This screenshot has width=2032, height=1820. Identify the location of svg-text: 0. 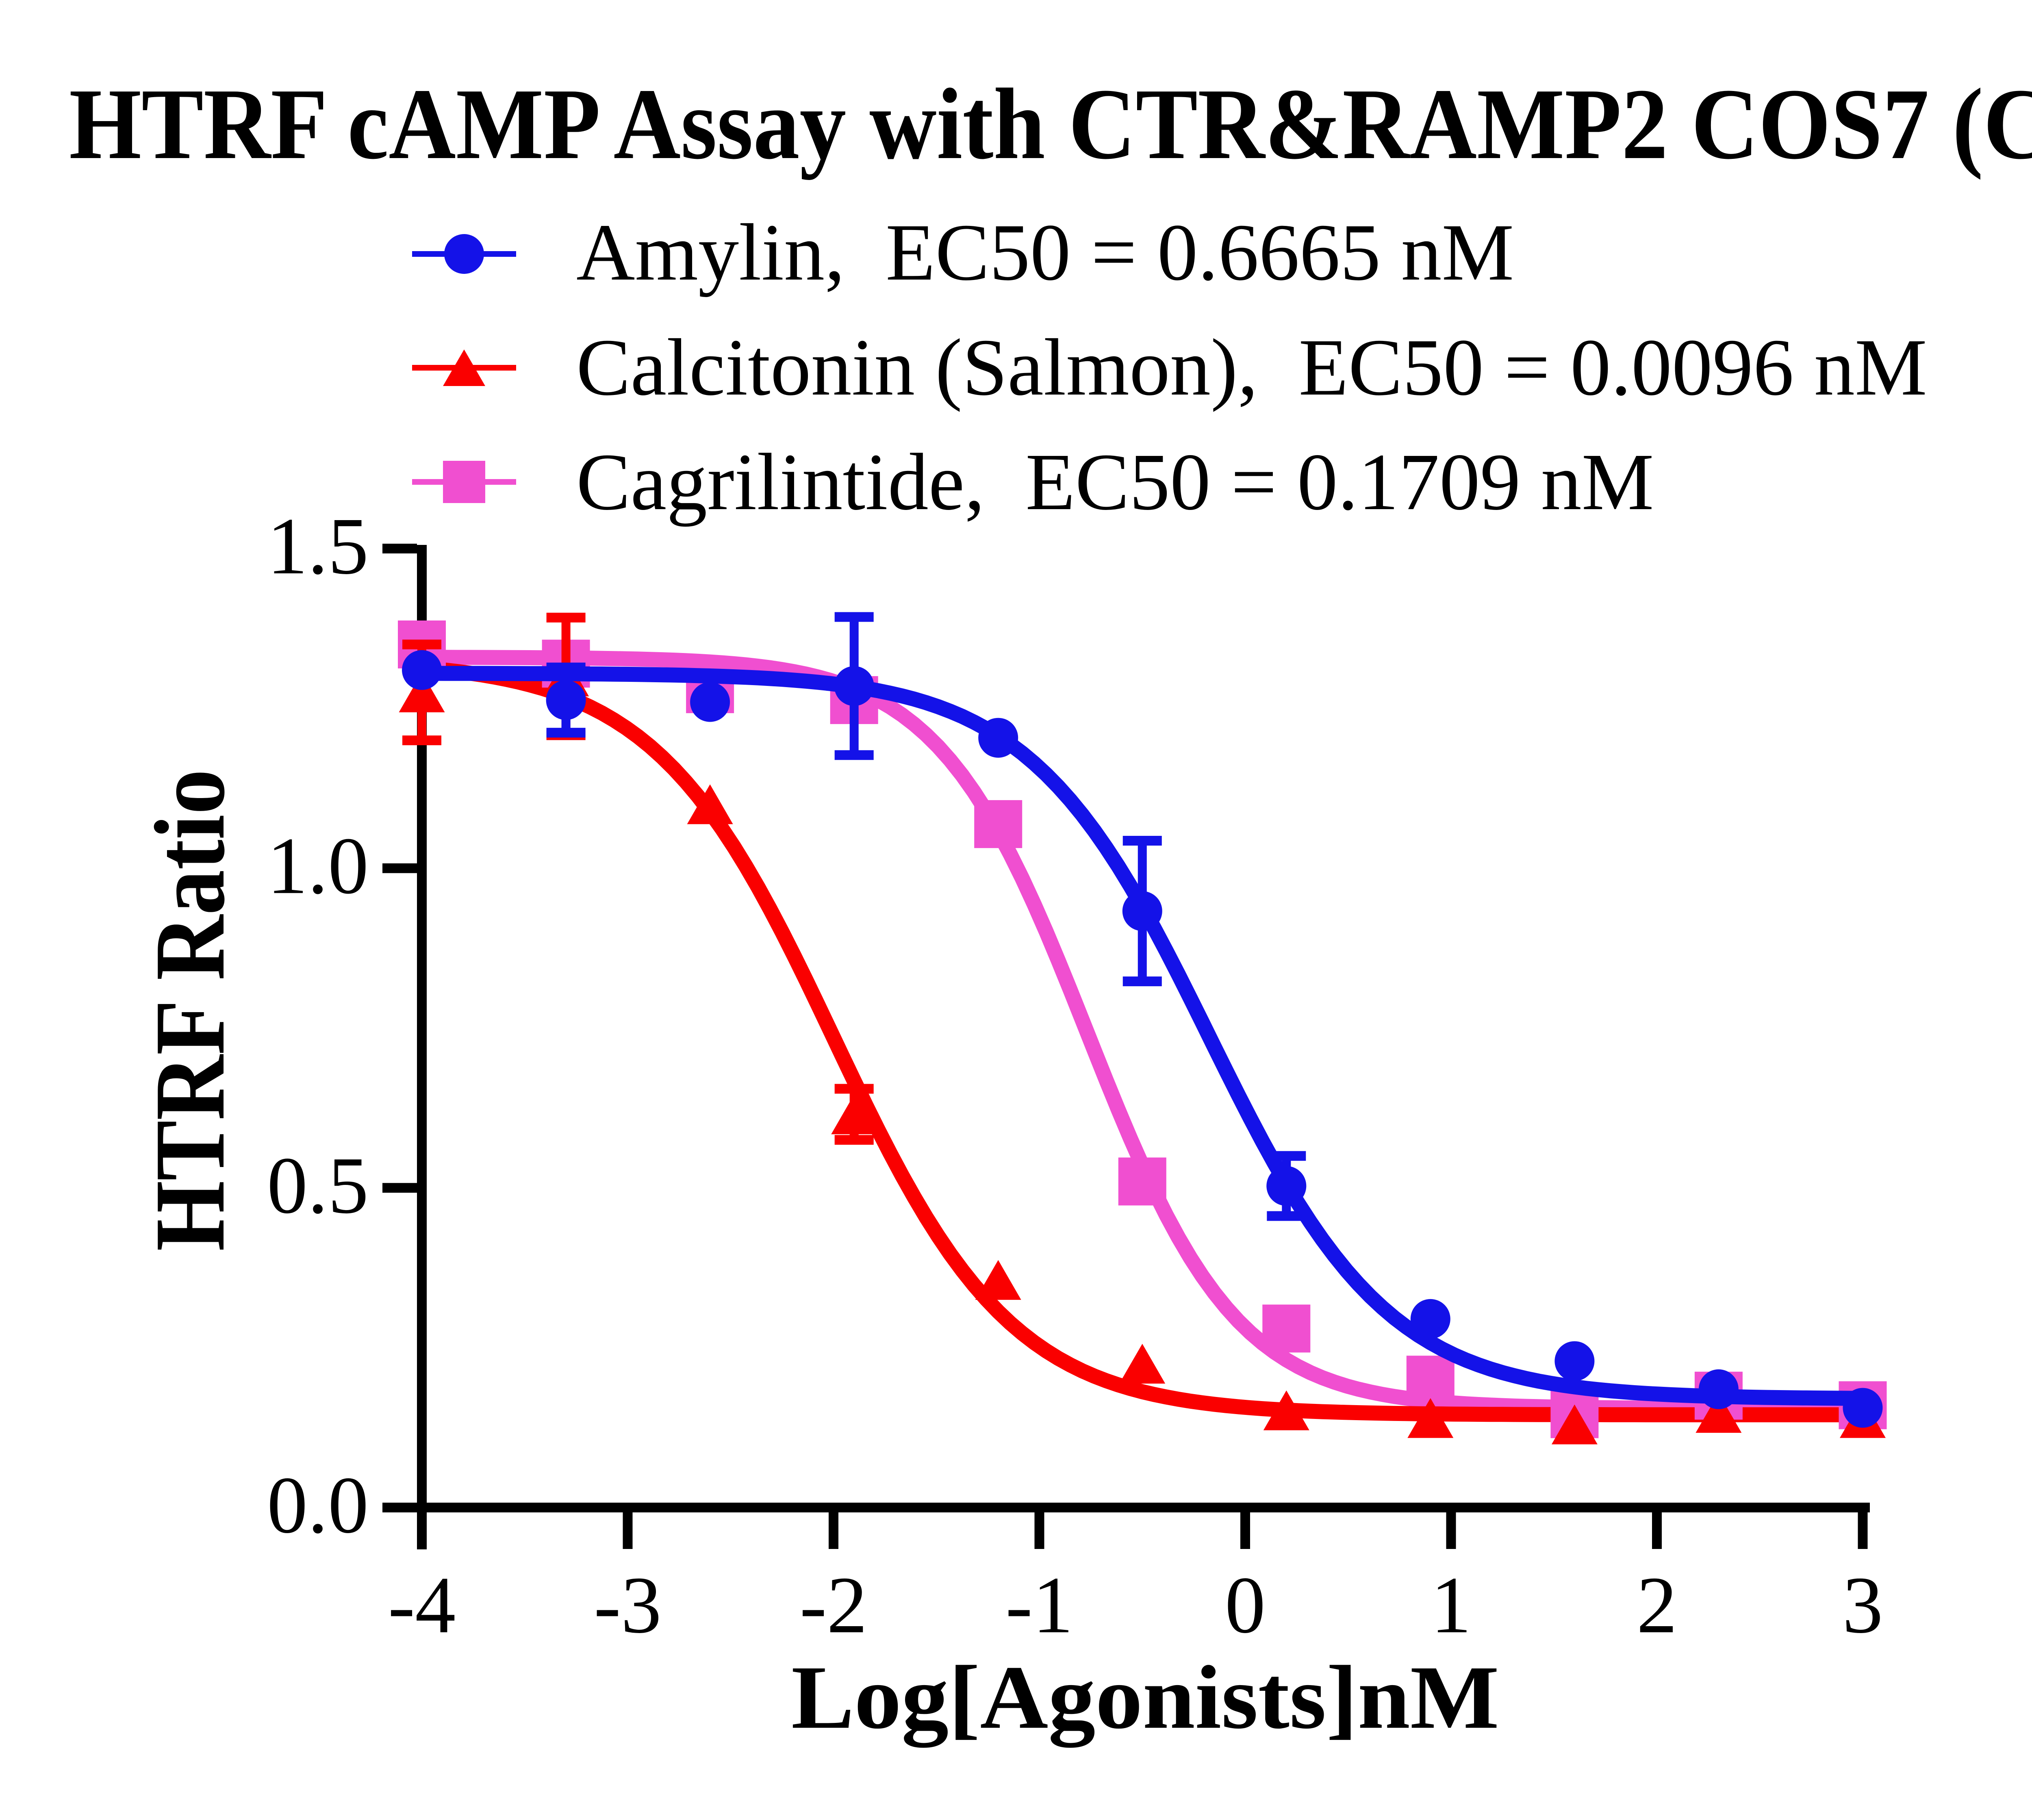
(1245, 1605).